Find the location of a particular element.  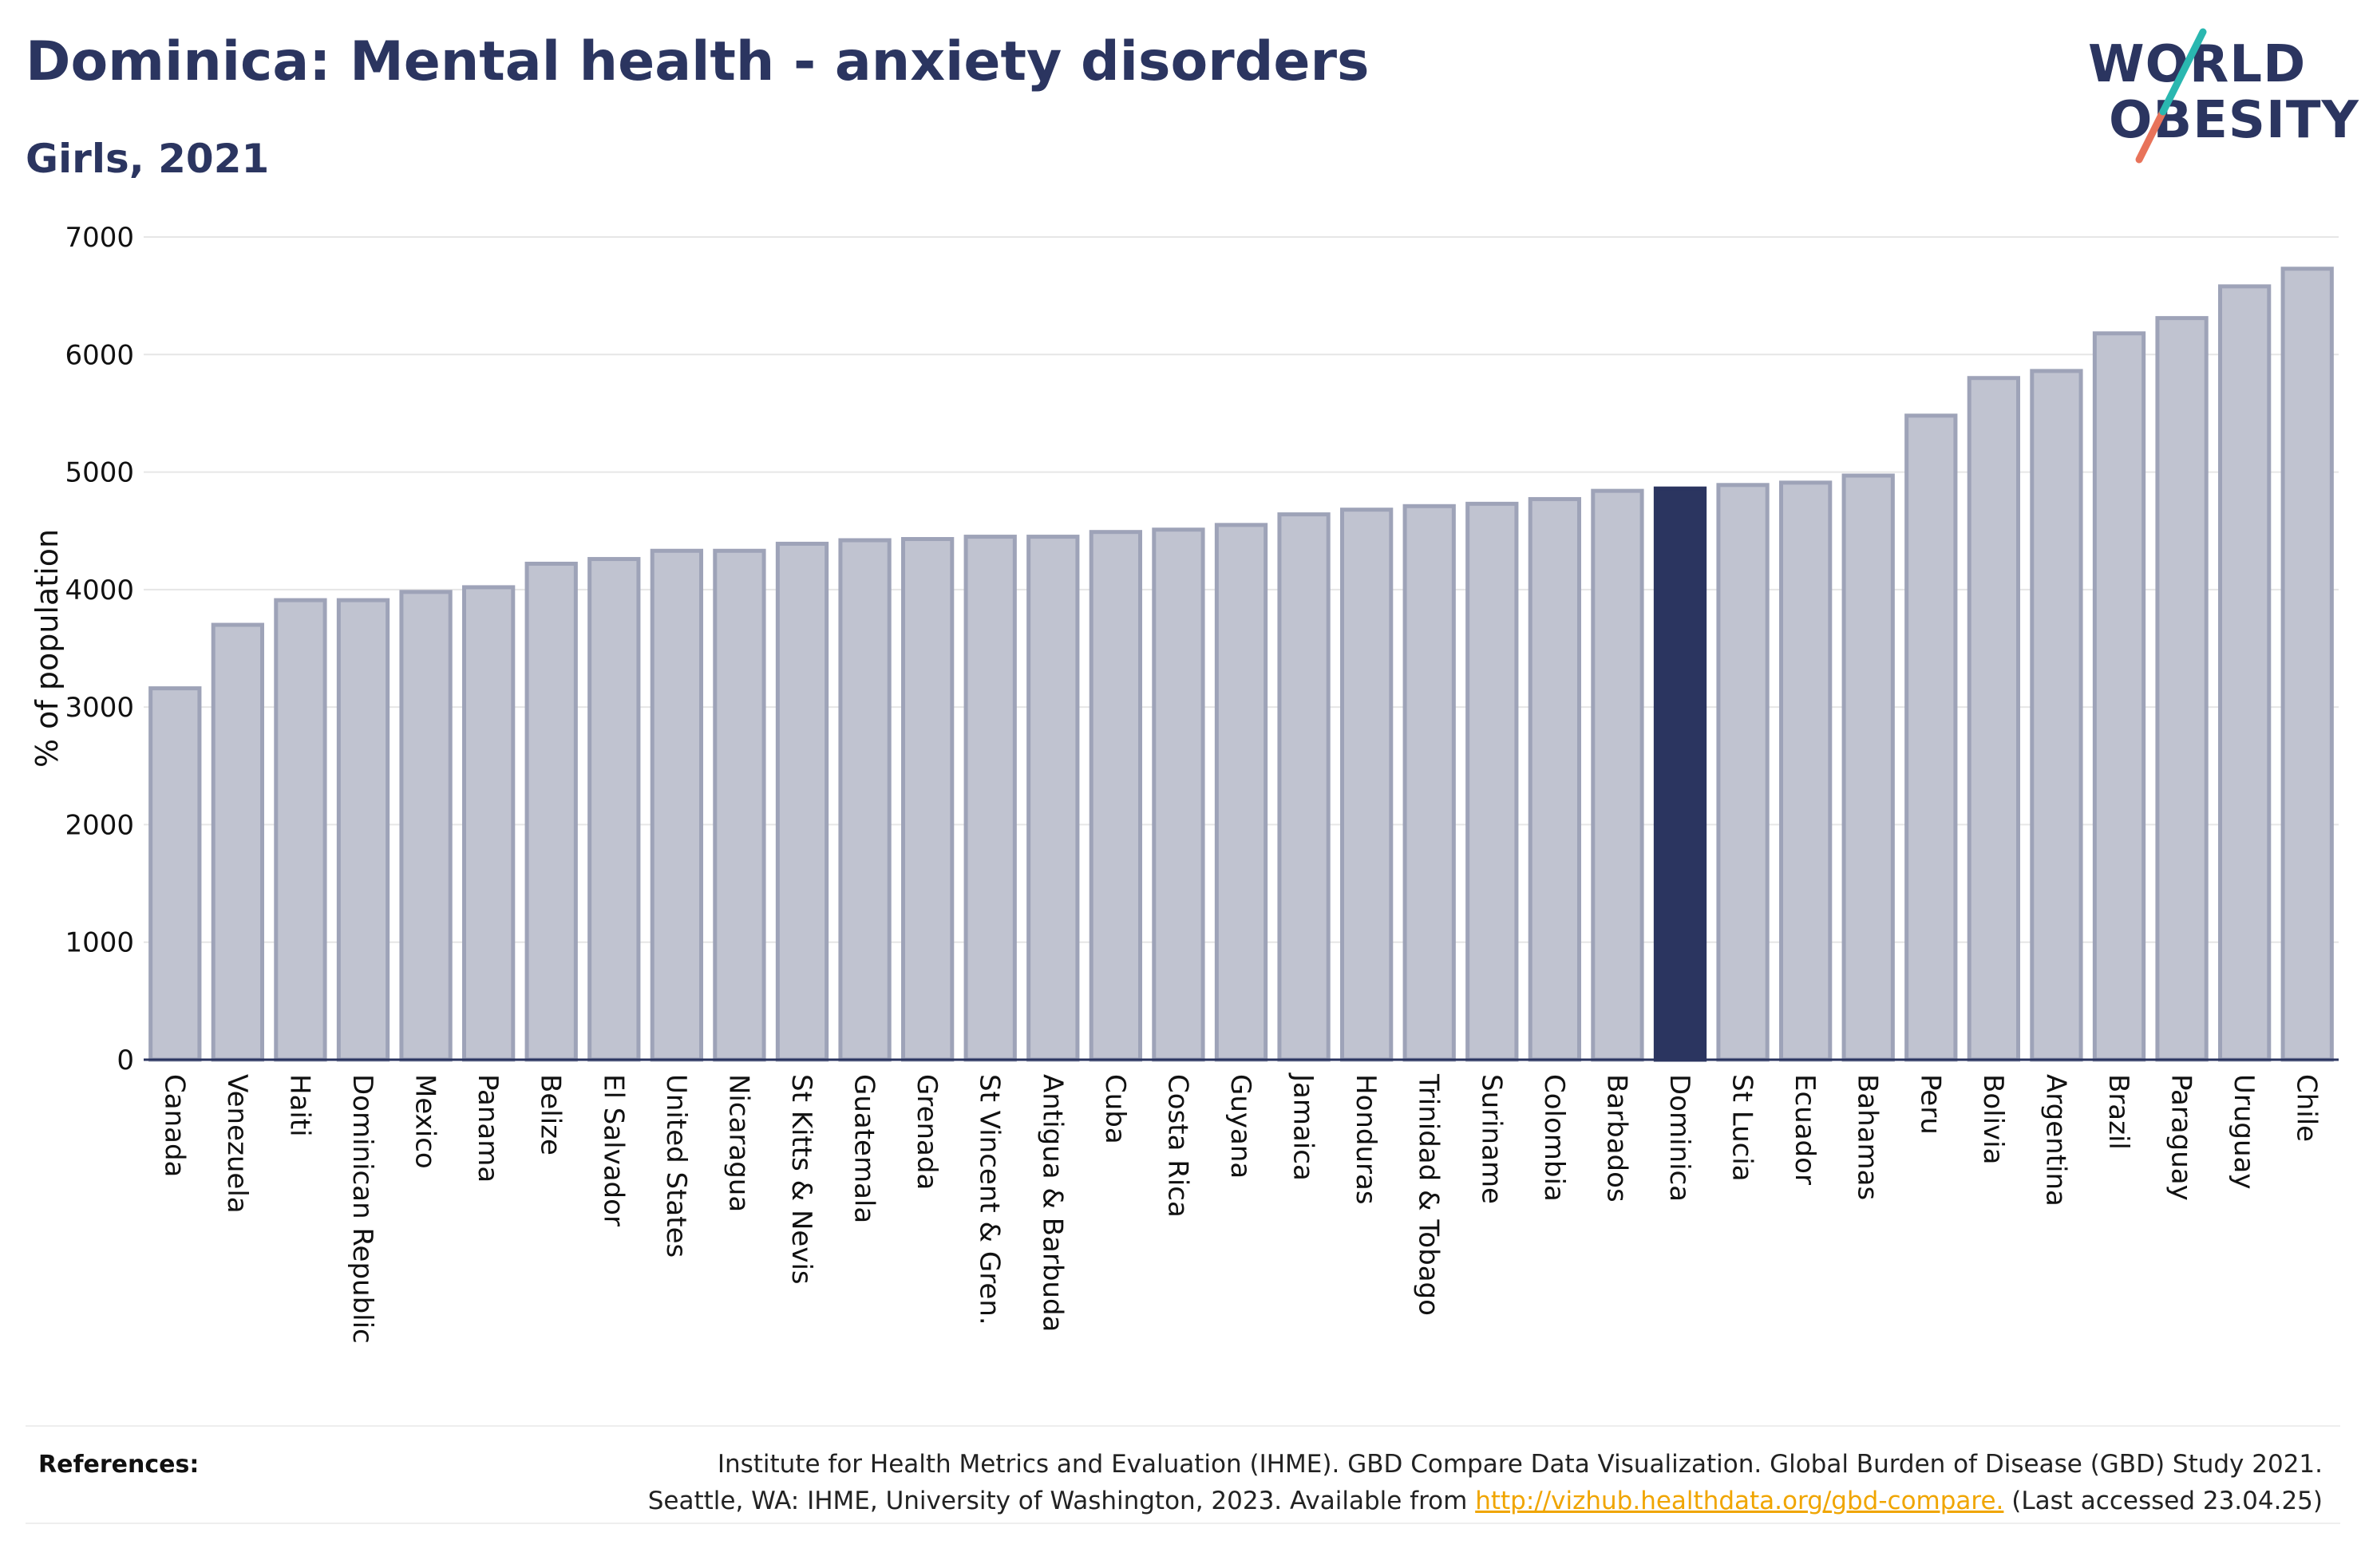

x-tick-label: Ecuador is located at coordinates (1805, 1129).